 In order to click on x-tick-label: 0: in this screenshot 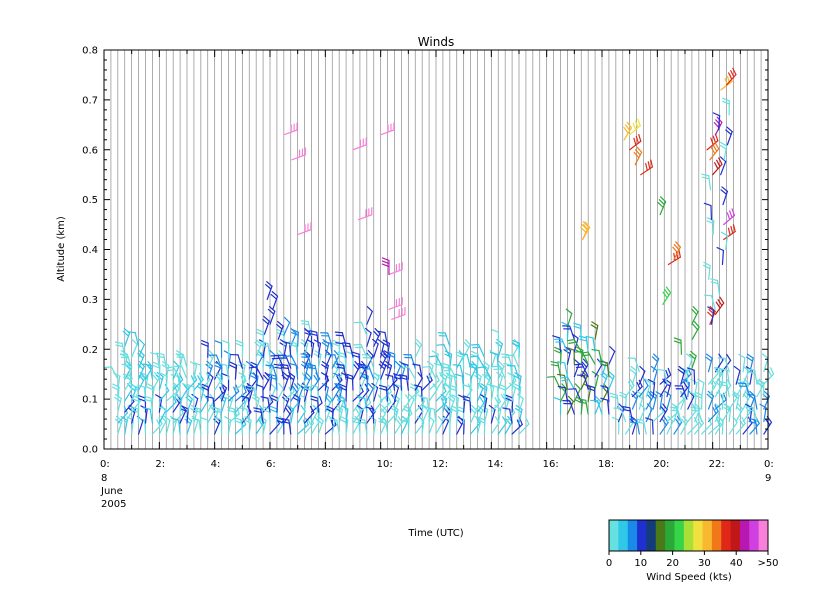, I will do `click(769, 464)`.